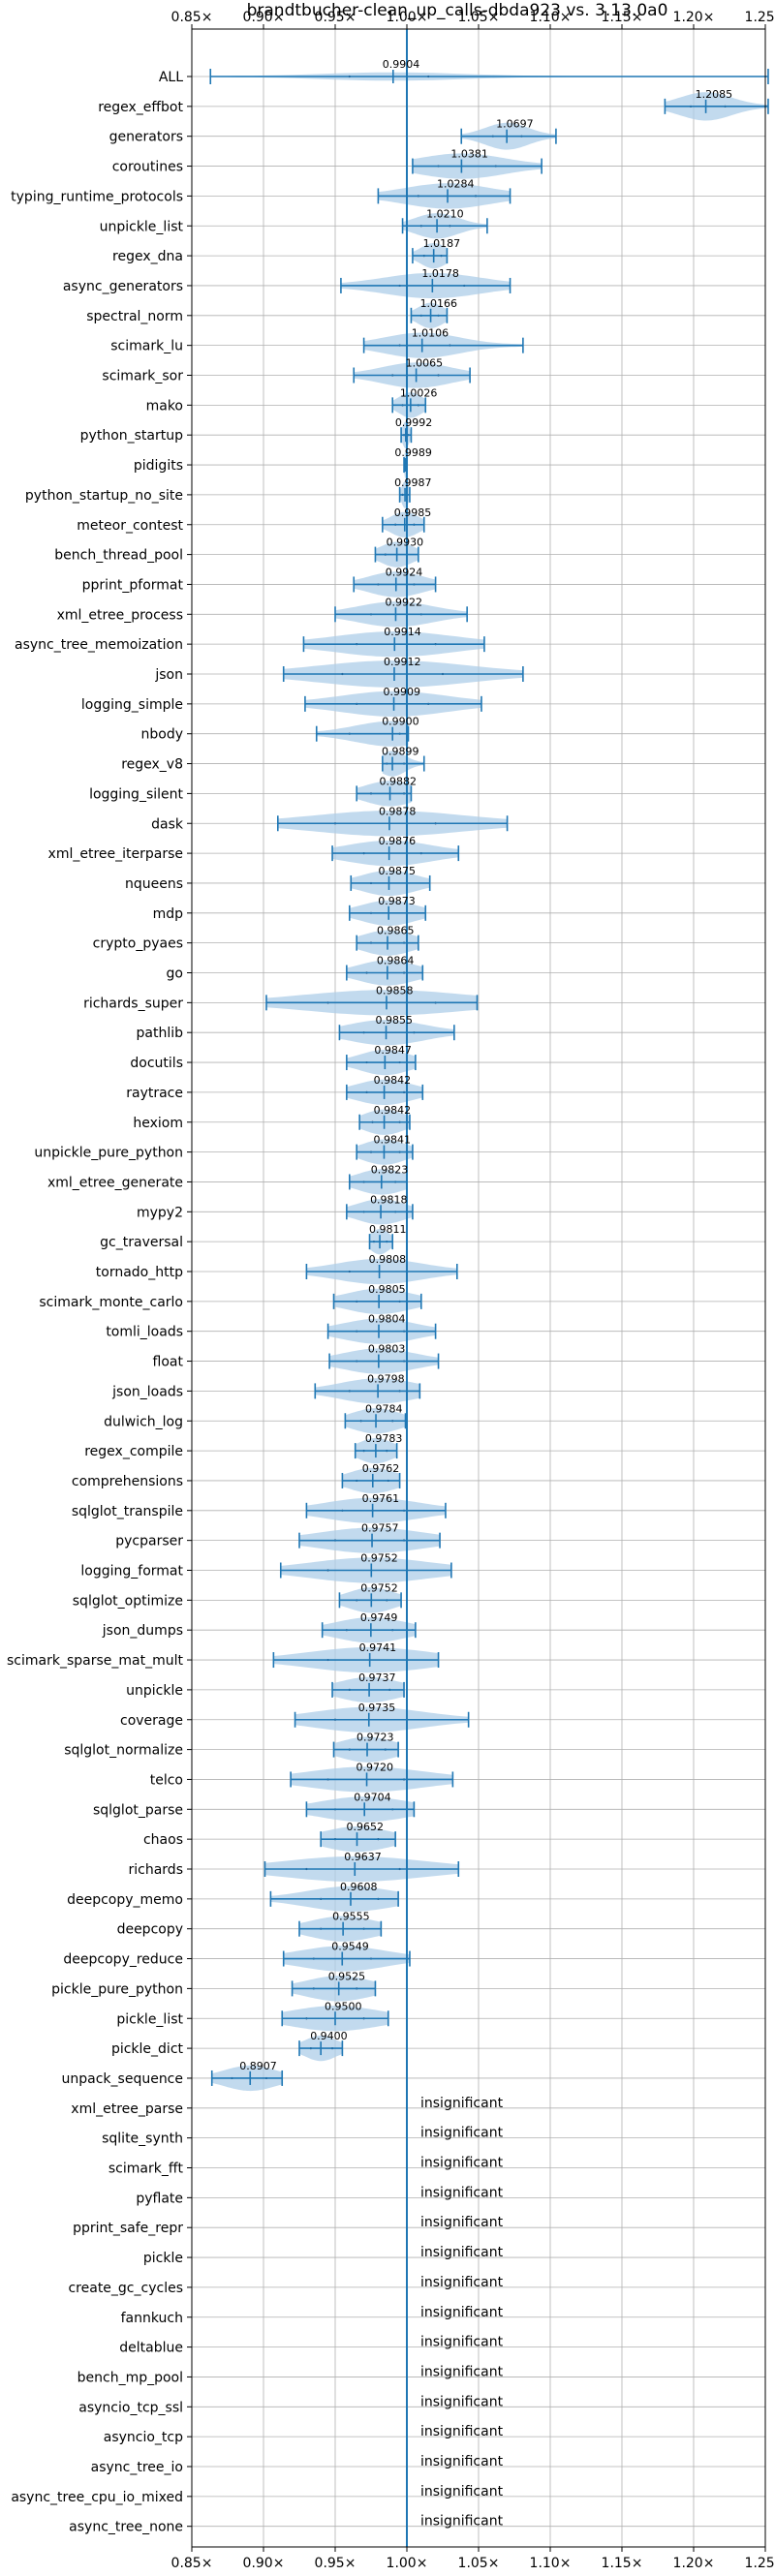 The height and width of the screenshot is (2576, 775). I want to click on x-tick-label-bottom: 1.20×, so click(694, 2563).